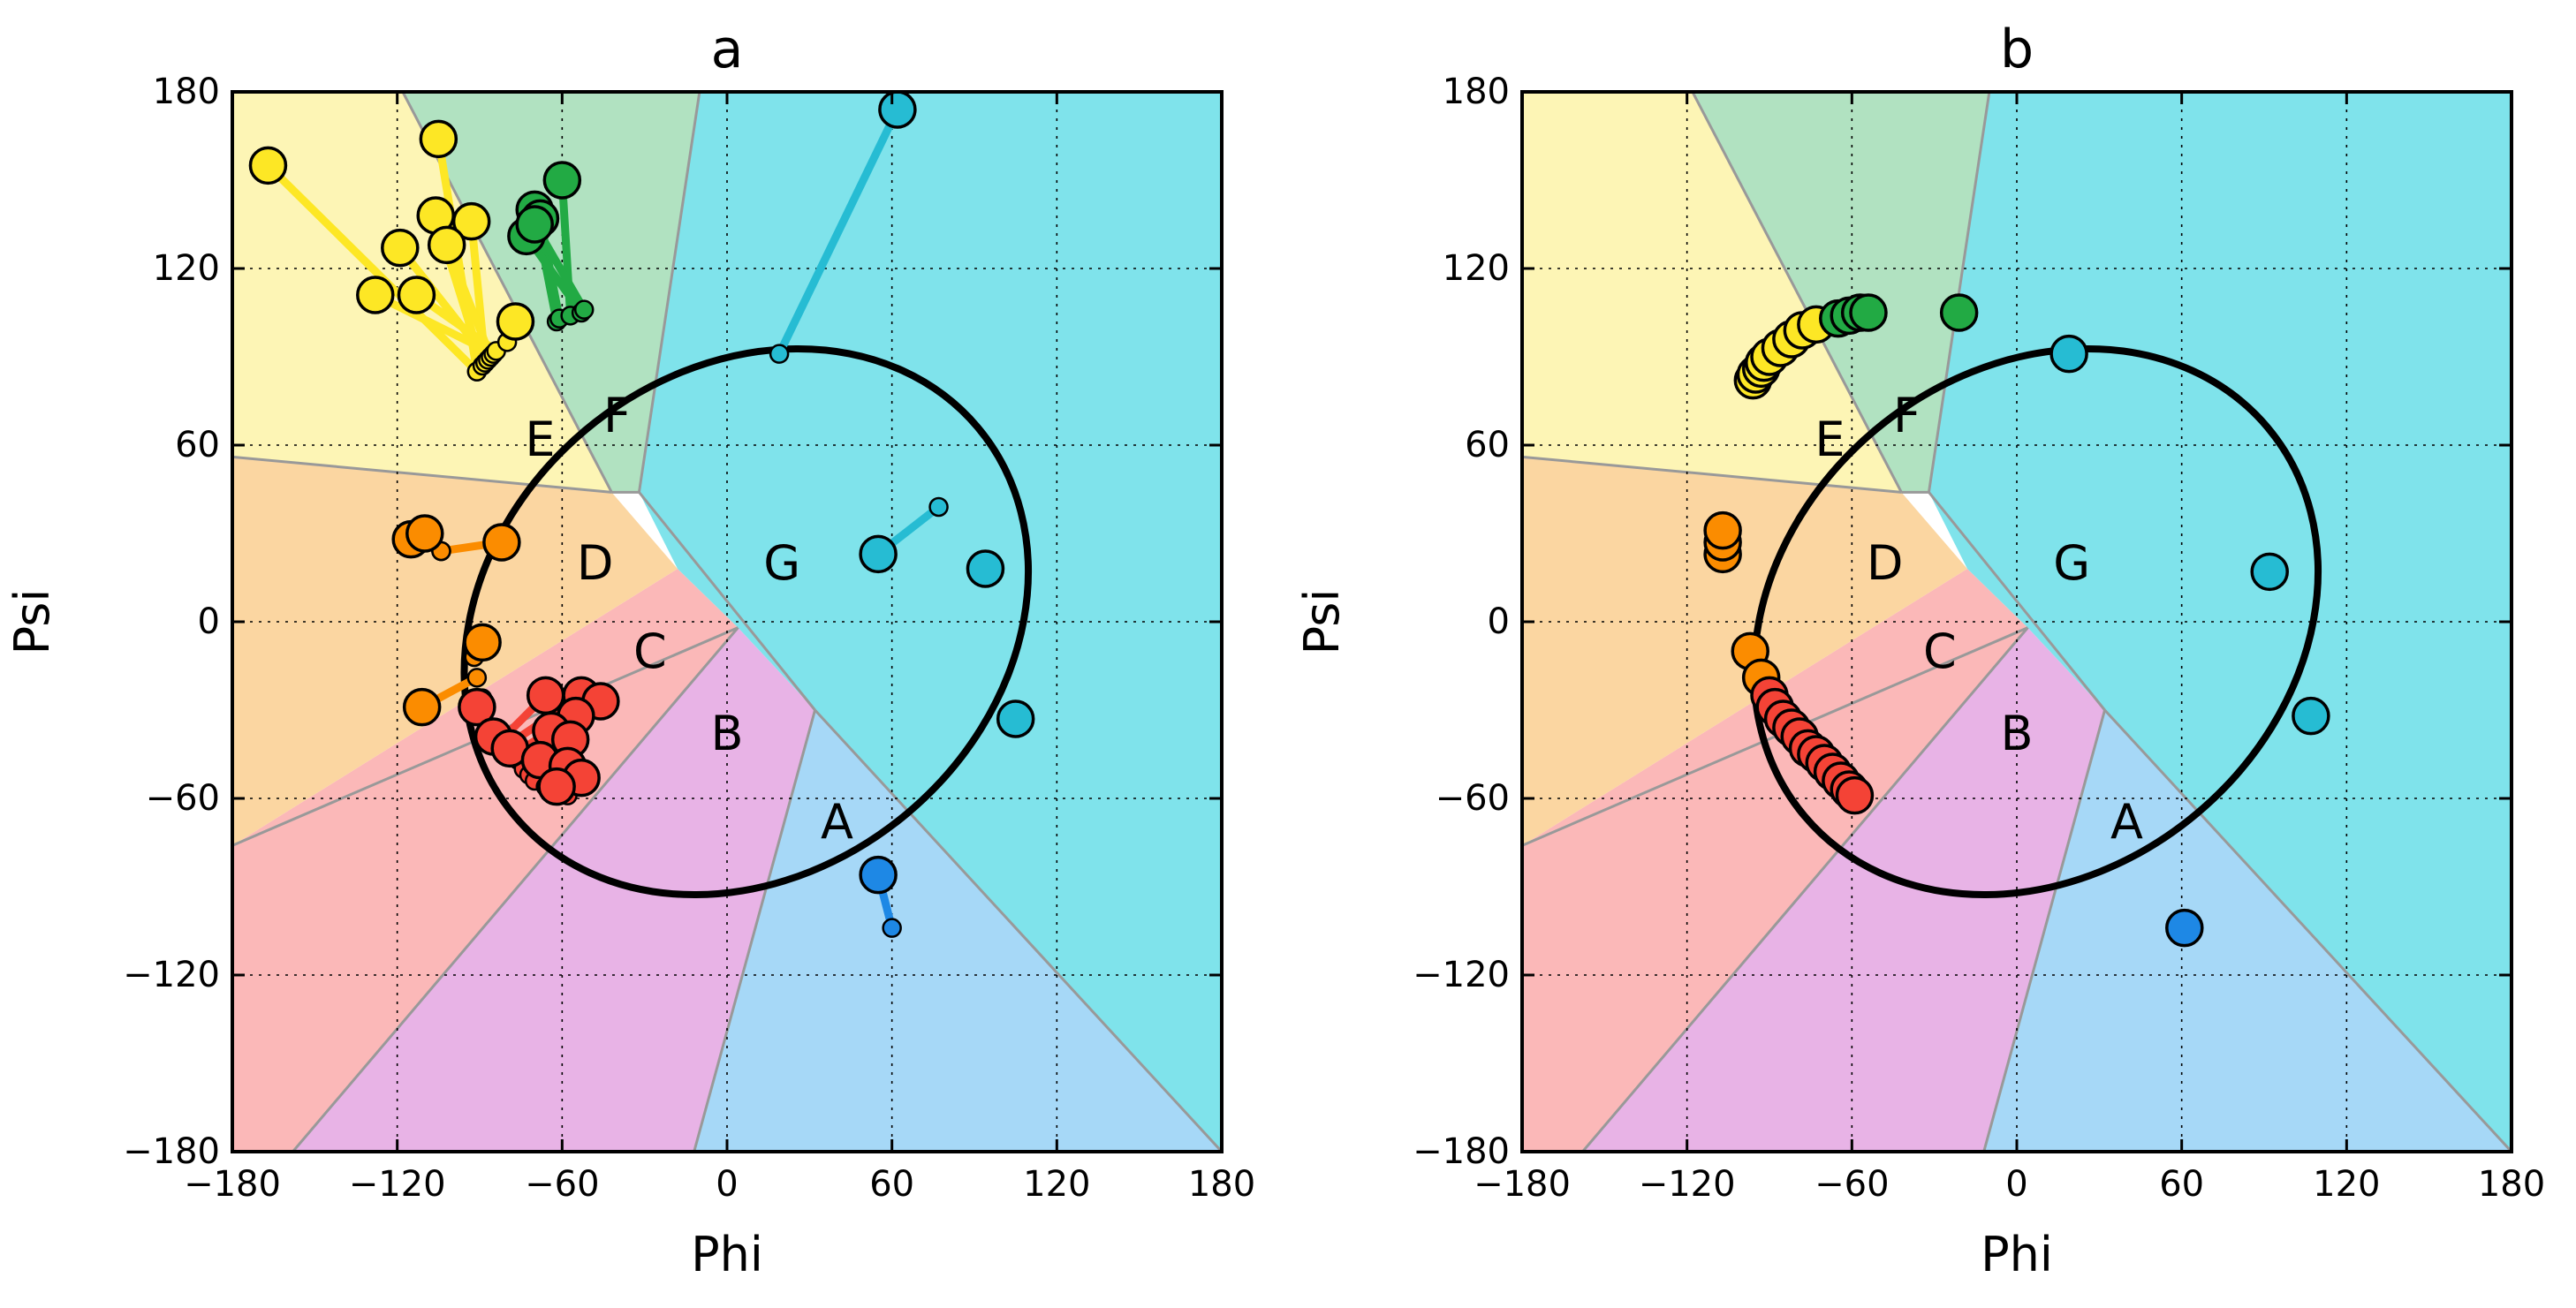 The height and width of the screenshot is (1308, 2576). What do you see at coordinates (187, 268) in the screenshot?
I see `y-tick-label: 120` at bounding box center [187, 268].